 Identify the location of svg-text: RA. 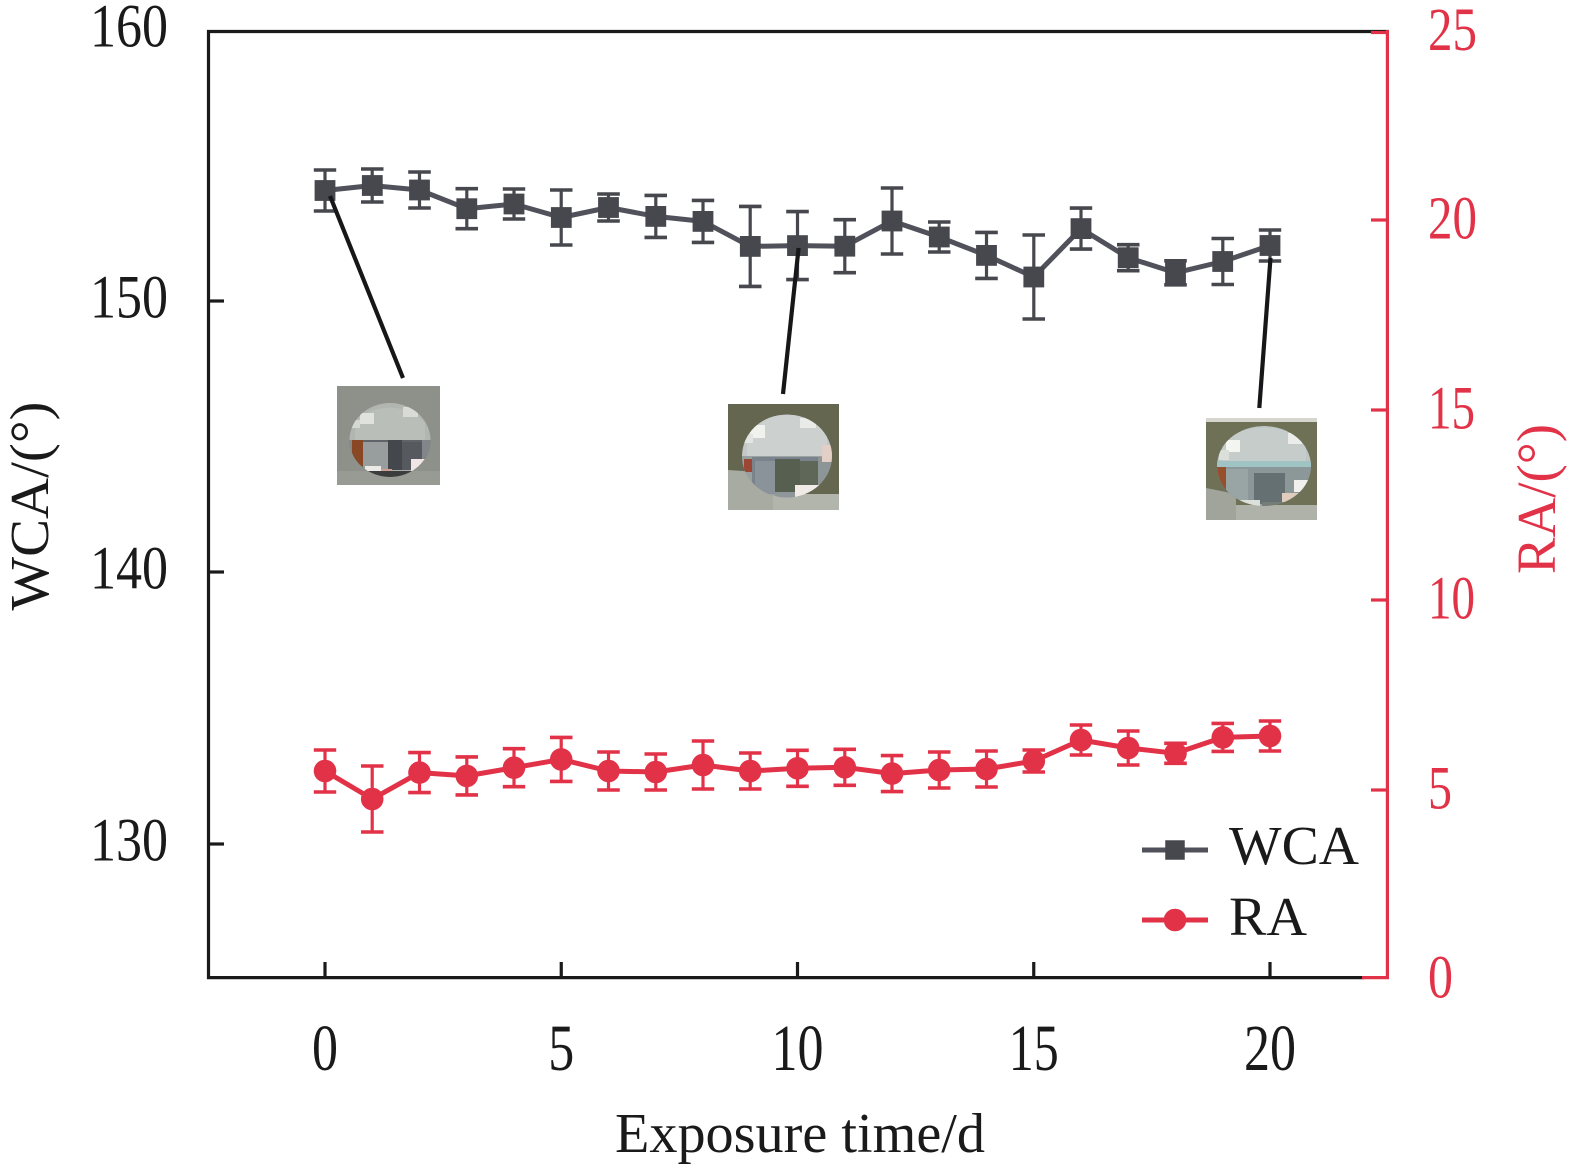
(1268, 916).